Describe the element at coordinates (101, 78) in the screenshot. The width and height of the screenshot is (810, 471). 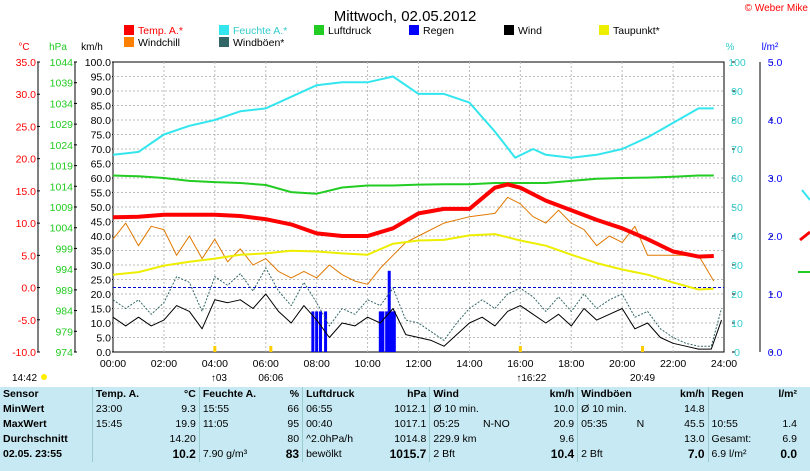
I see `wind-label: 95.0` at that location.